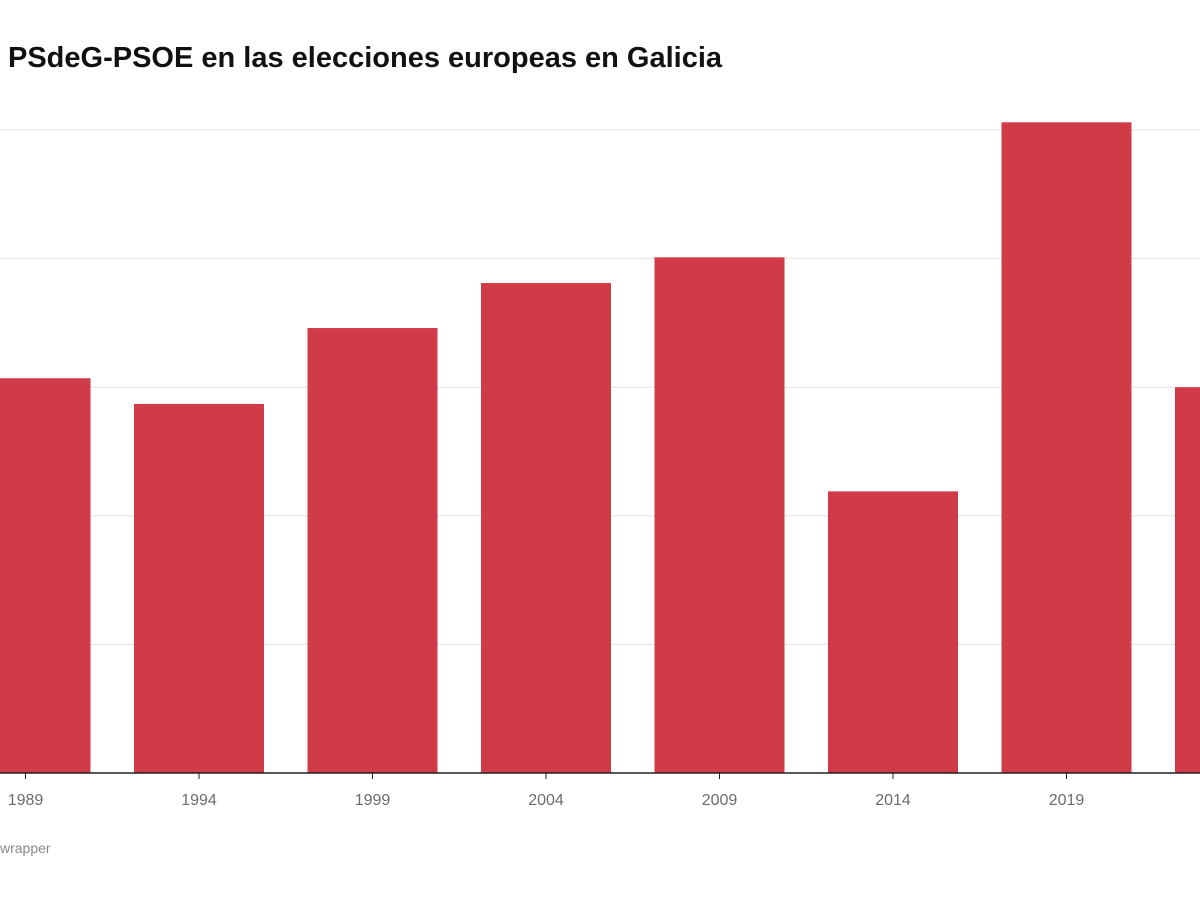 This screenshot has height=900, width=1200. I want to click on bar-1994, so click(199, 588).